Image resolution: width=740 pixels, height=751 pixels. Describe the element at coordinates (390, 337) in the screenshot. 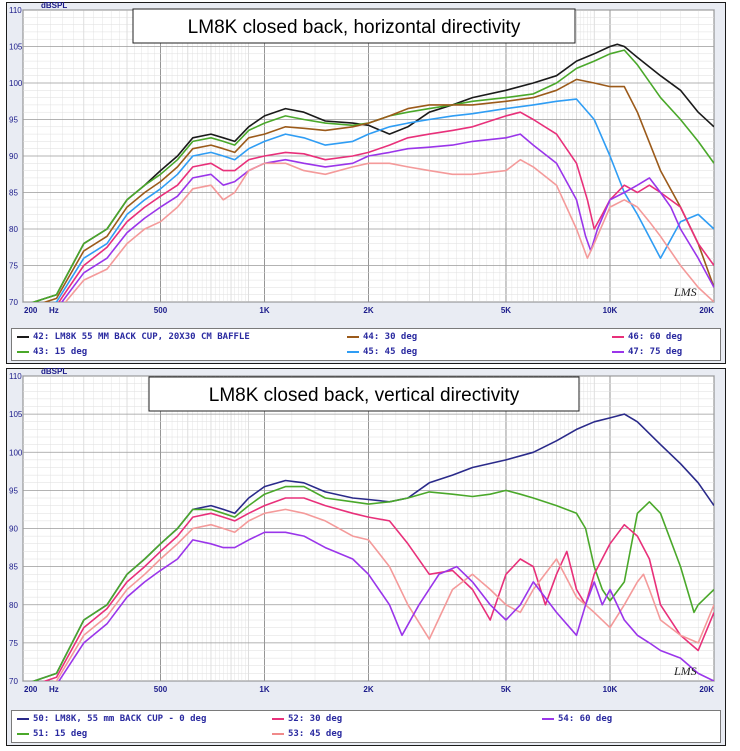

I see `legend-label: 44: 30 deg` at that location.